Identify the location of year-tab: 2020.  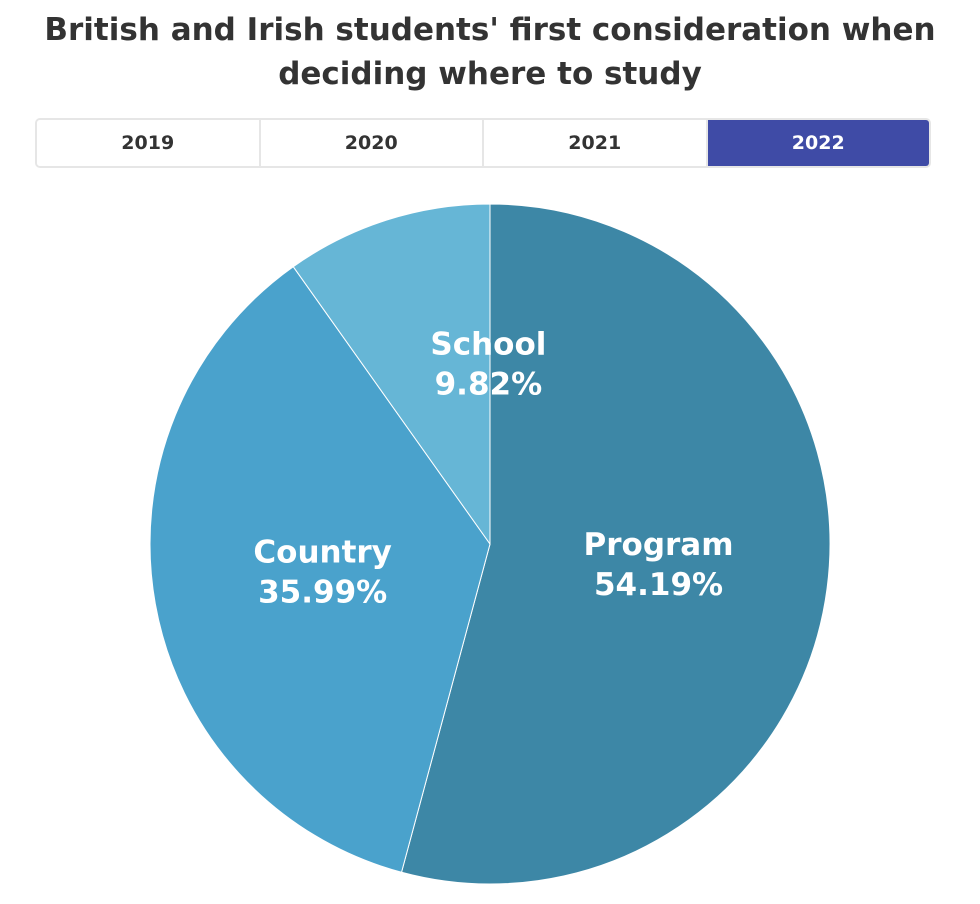
(372, 143).